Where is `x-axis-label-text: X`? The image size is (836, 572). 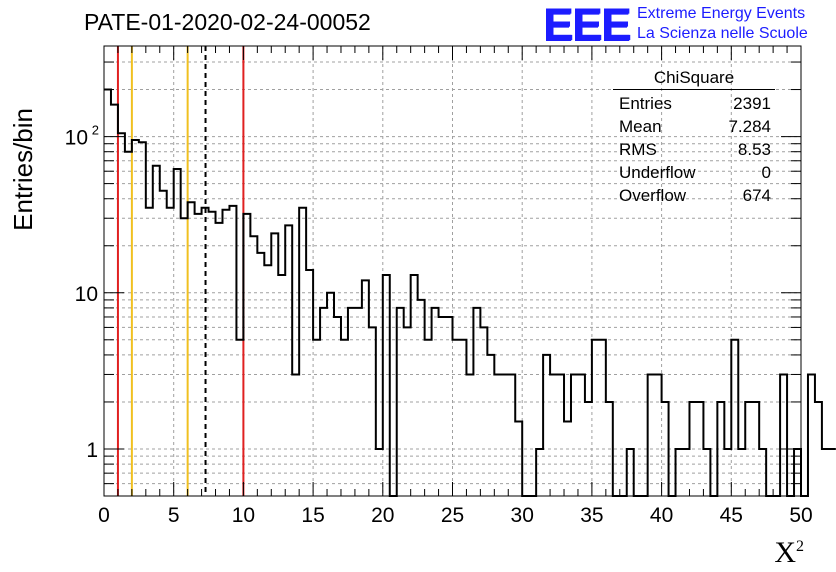 x-axis-label-text: X is located at coordinates (785, 552).